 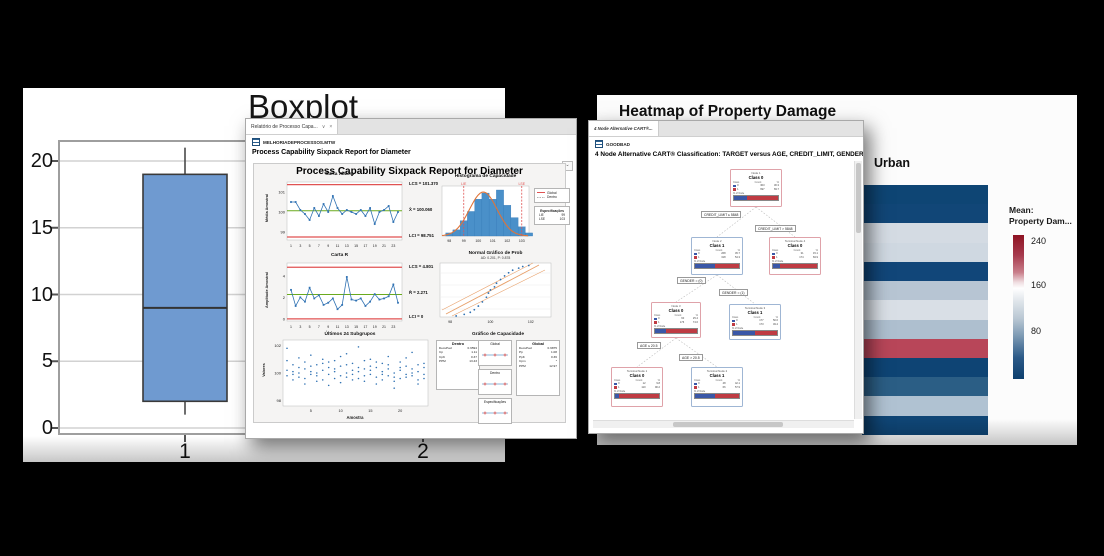 I want to click on worksheet-row: MELHORIADEPROCESSOS.MTW, so click(x=411, y=141).